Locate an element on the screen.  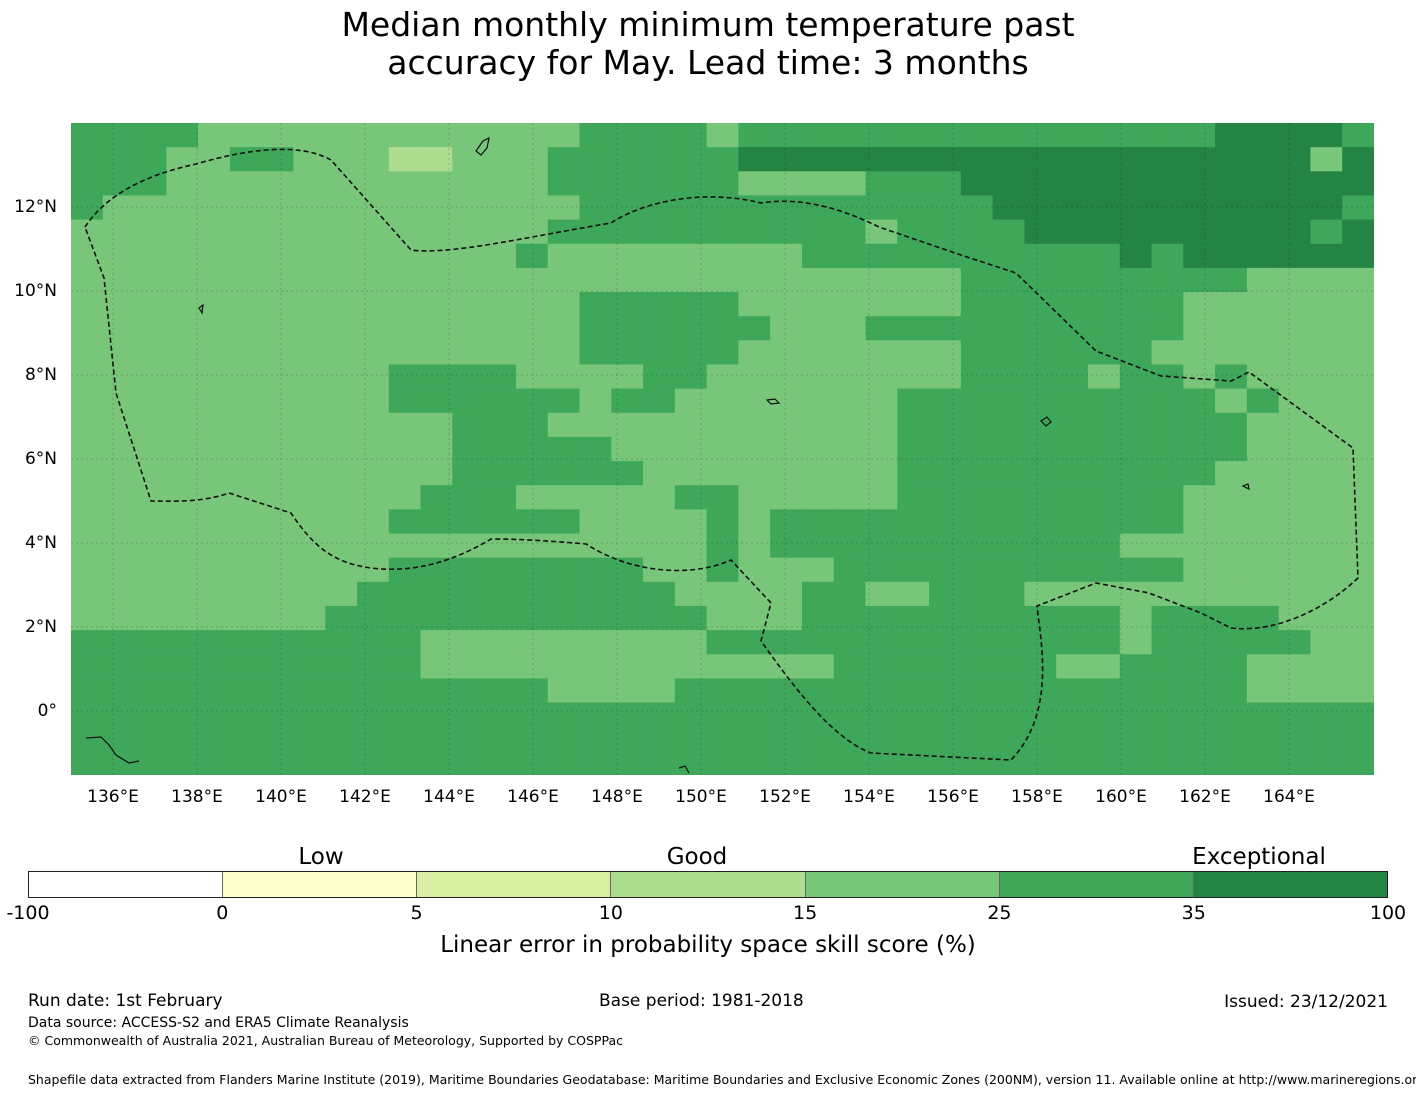
lon-label-160e: 160°E is located at coordinates (1121, 797).